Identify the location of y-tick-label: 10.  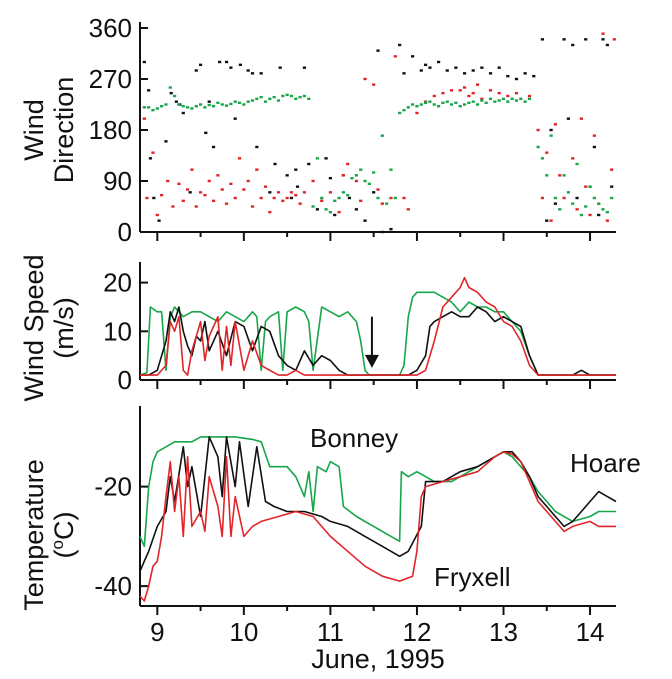
(117, 331).